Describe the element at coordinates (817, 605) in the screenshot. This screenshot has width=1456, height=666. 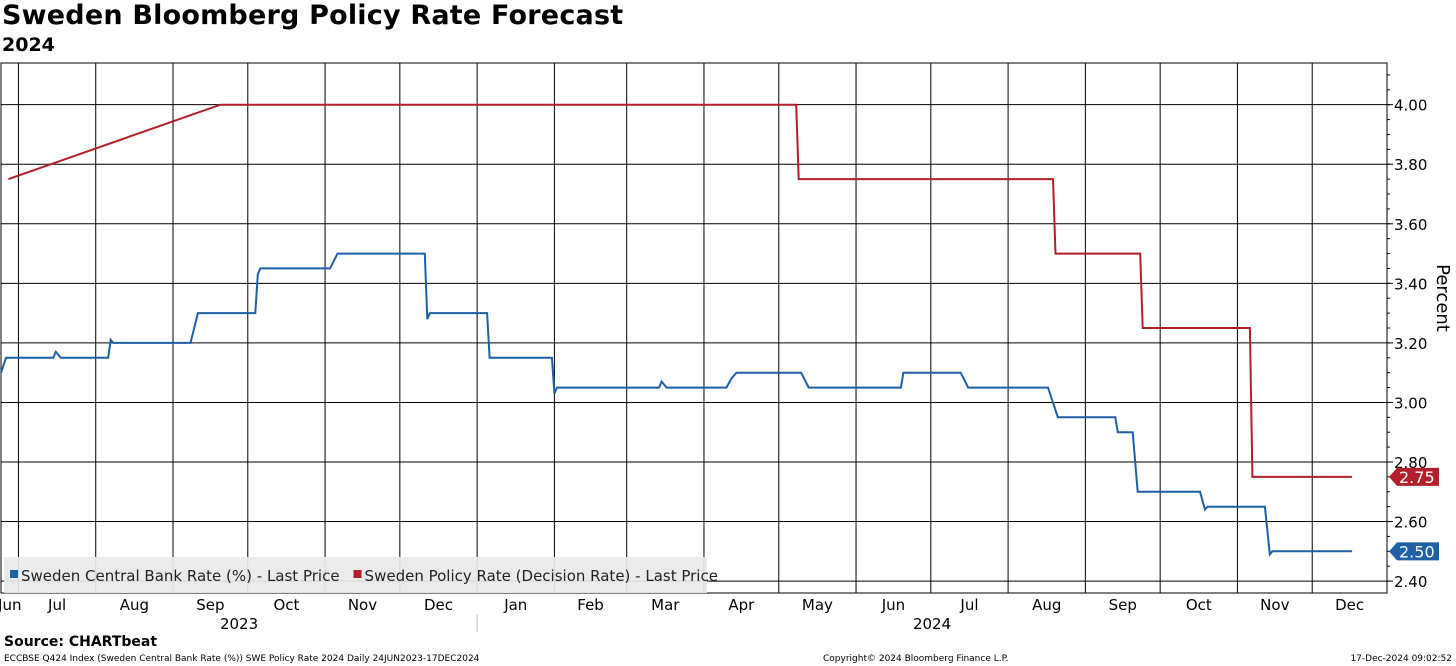
I see `x-tick-label: May` at that location.